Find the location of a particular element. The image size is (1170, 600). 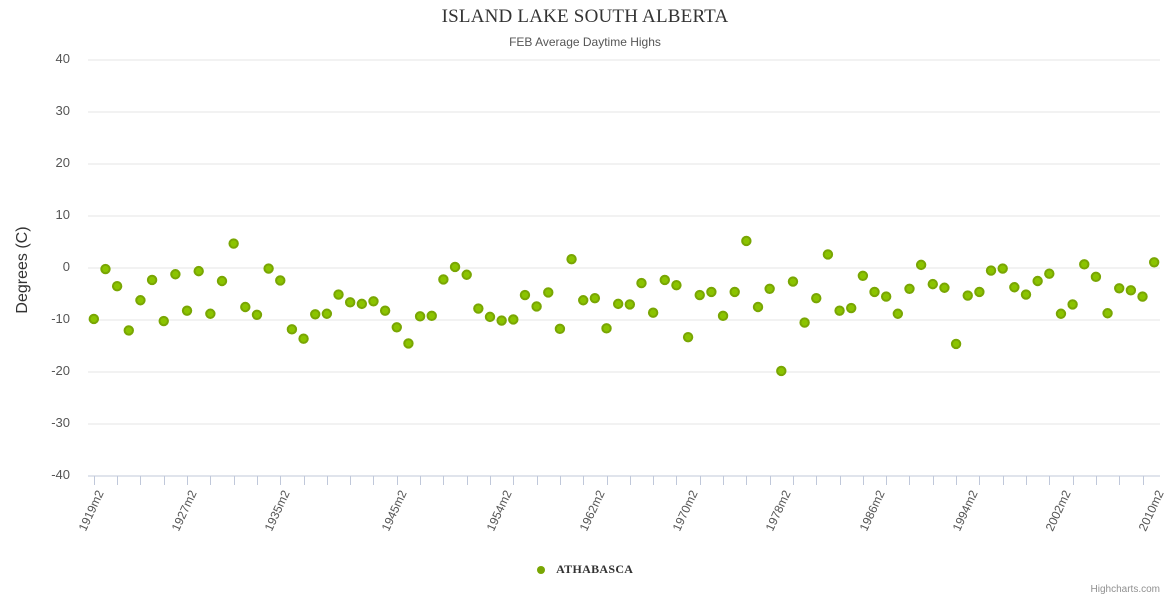

y-axis-tick-label: -20 is located at coordinates (60, 370).